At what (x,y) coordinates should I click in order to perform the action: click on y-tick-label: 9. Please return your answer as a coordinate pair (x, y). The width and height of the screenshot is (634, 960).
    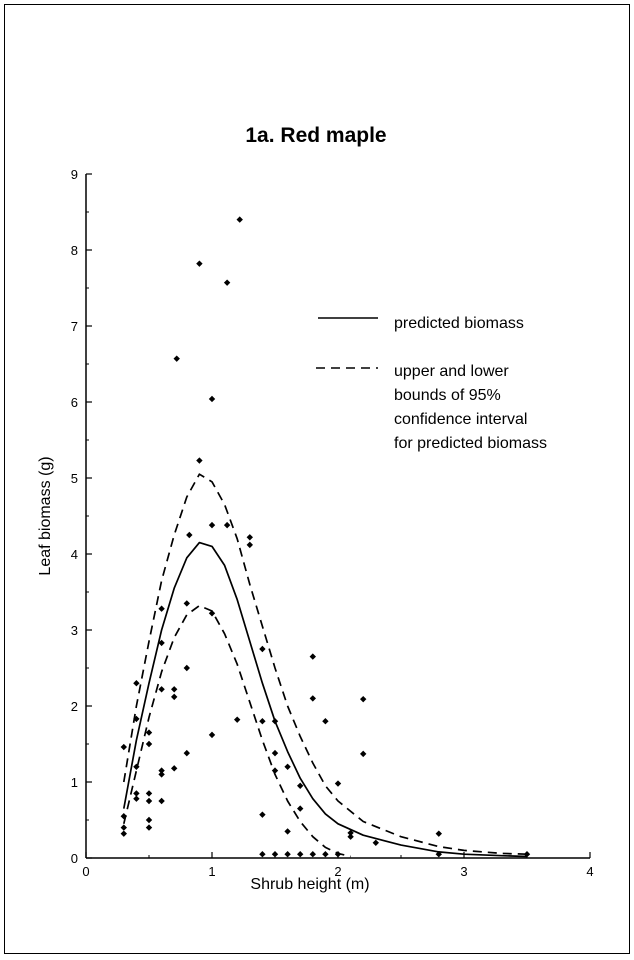
    Looking at the image, I should click on (74, 174).